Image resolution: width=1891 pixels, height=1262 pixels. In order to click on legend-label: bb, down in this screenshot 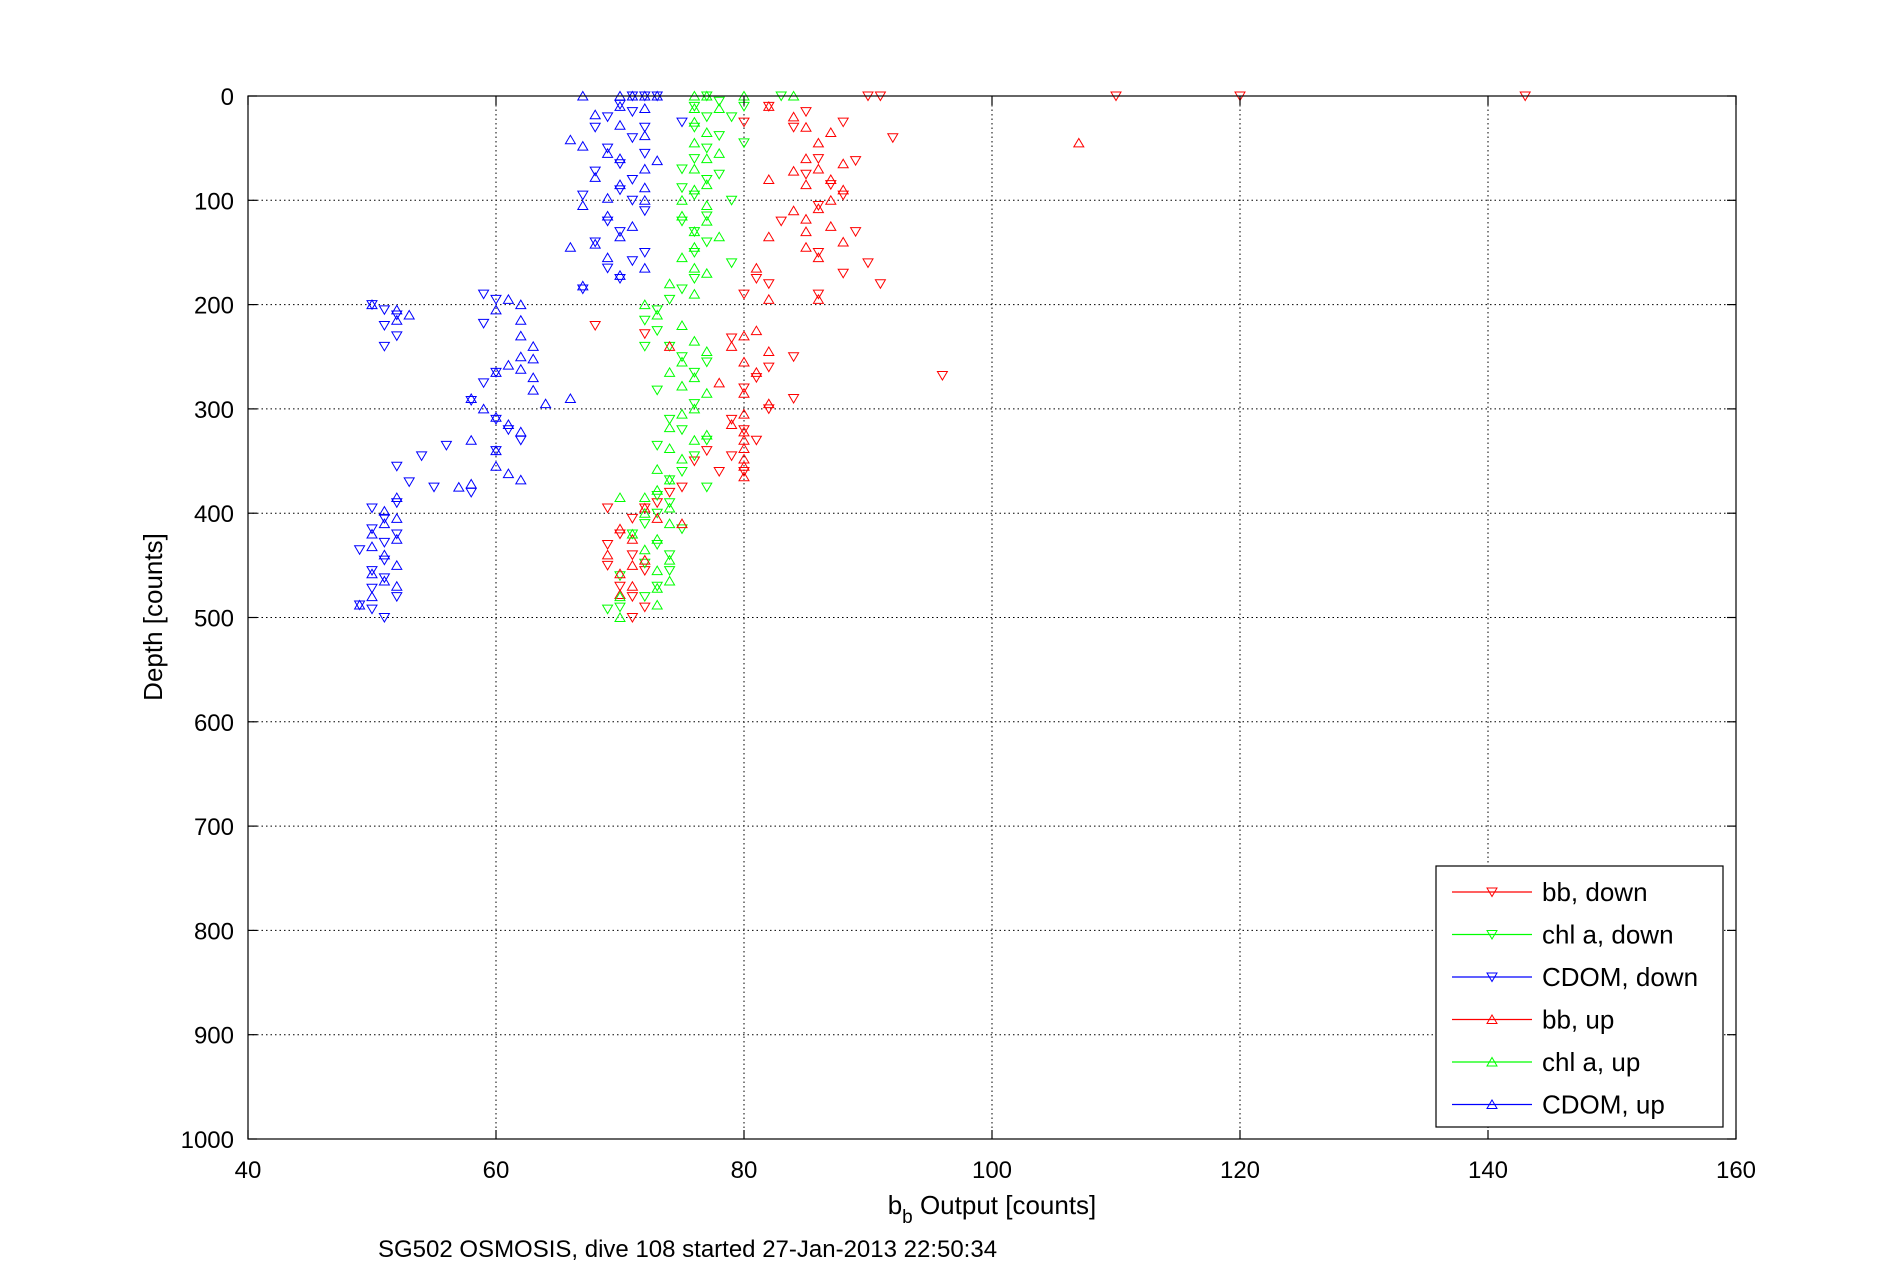, I will do `click(1595, 892)`.